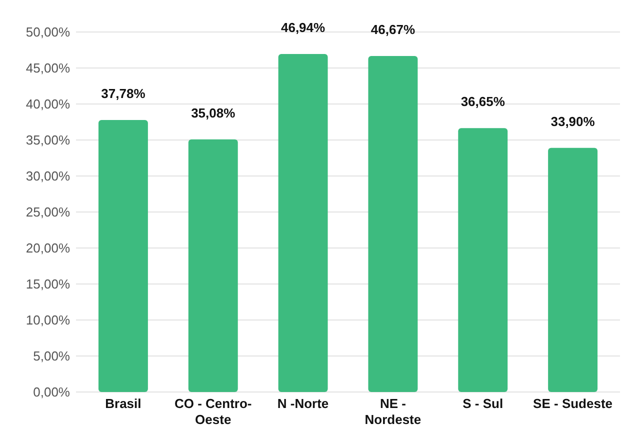 The image size is (636, 445). I want to click on x-tick-label: NE - Nordeste, so click(393, 411).